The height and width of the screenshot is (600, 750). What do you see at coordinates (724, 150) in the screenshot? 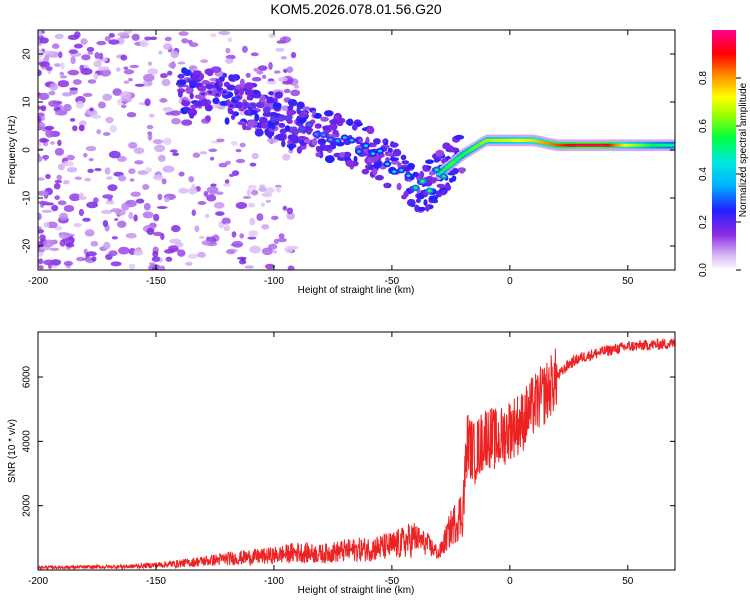
I see `colorbar-gradient` at bounding box center [724, 150].